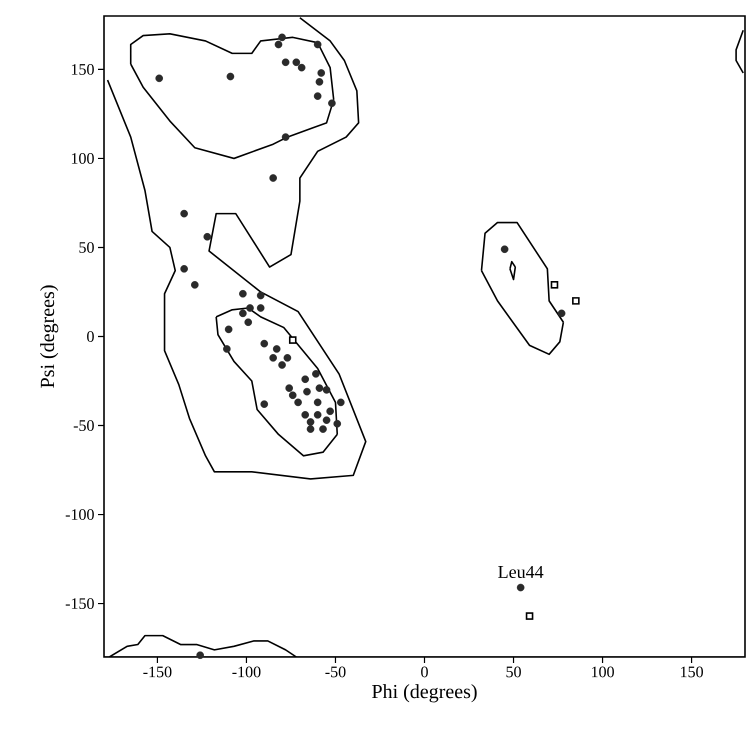 Image resolution: width=747 pixels, height=741 pixels. I want to click on x-tick-label: 0, so click(424, 672).